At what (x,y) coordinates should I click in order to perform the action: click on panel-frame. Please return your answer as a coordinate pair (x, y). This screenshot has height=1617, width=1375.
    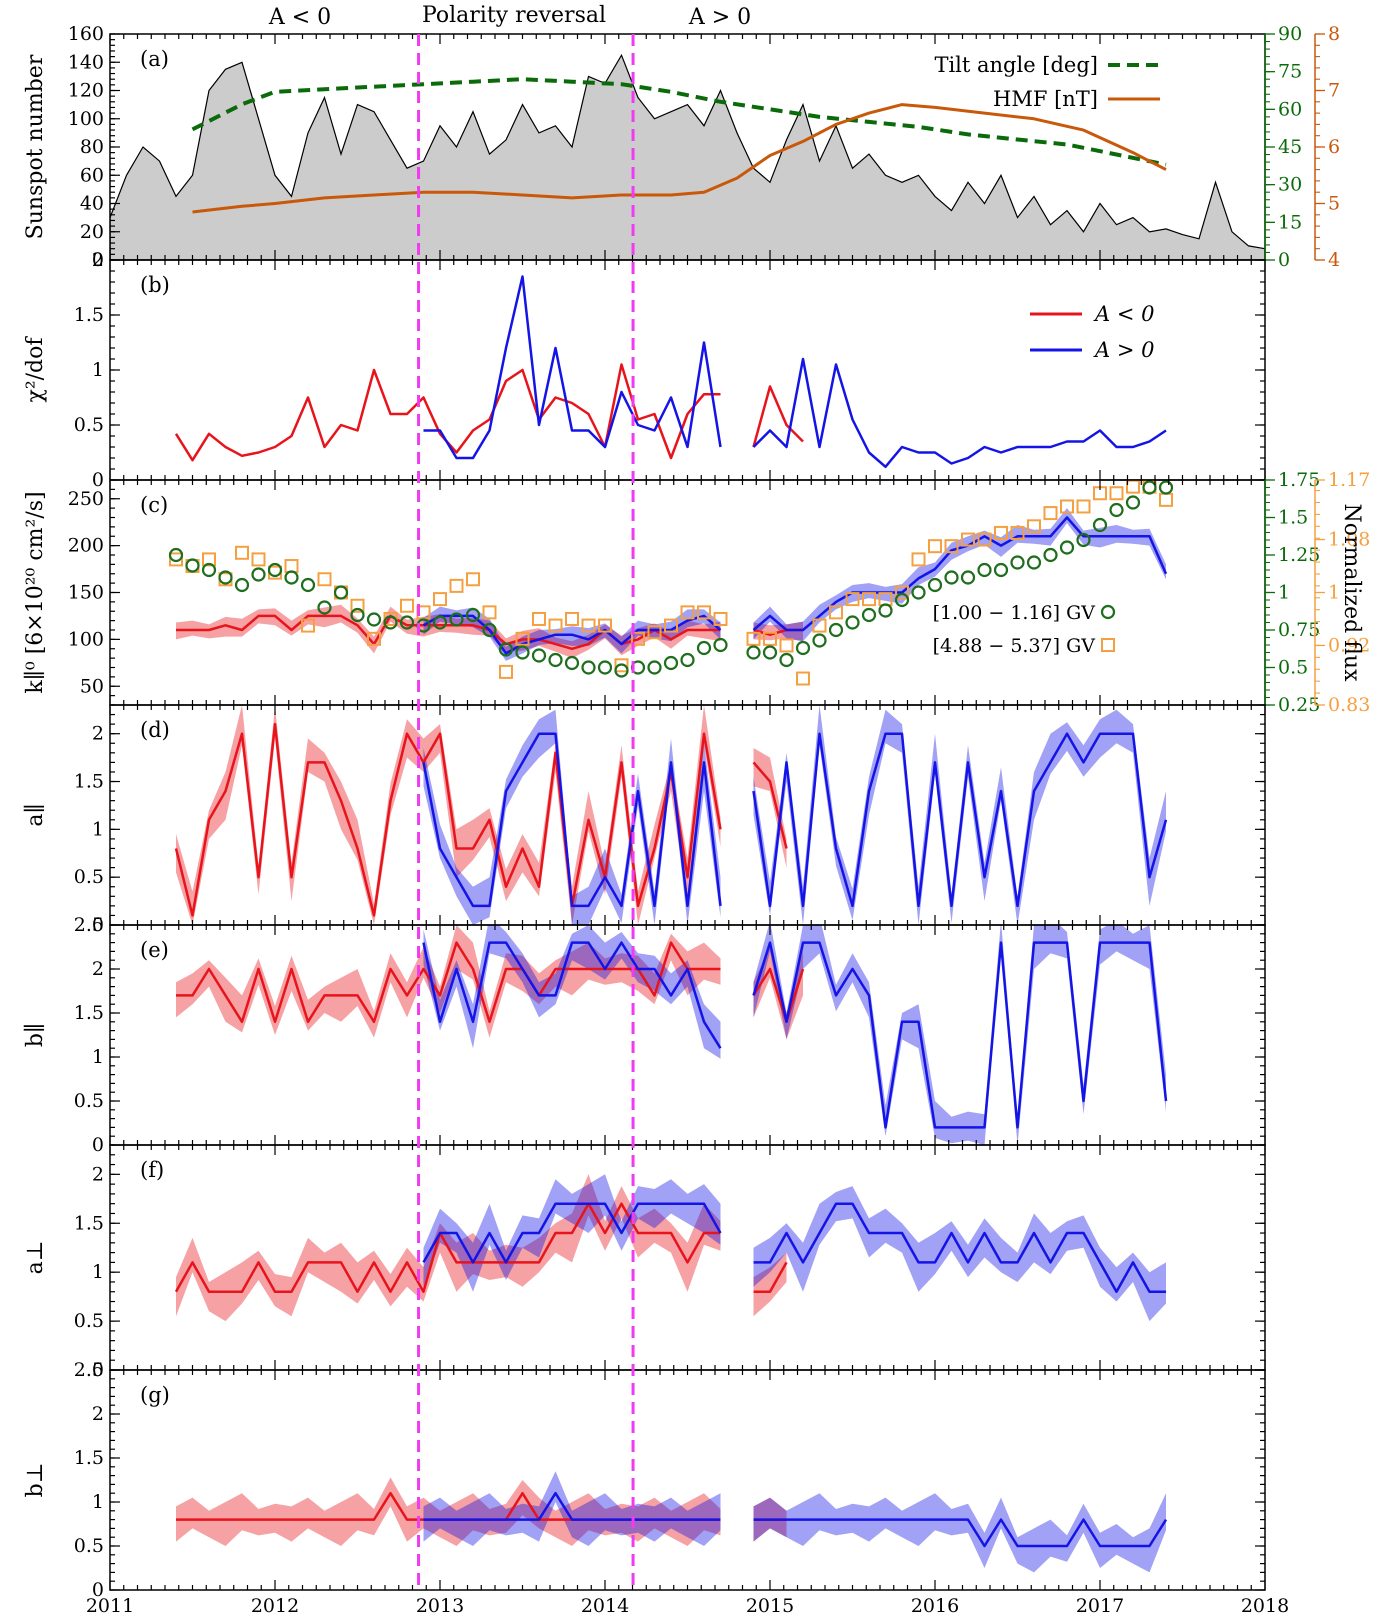
    Looking at the image, I should click on (687, 1480).